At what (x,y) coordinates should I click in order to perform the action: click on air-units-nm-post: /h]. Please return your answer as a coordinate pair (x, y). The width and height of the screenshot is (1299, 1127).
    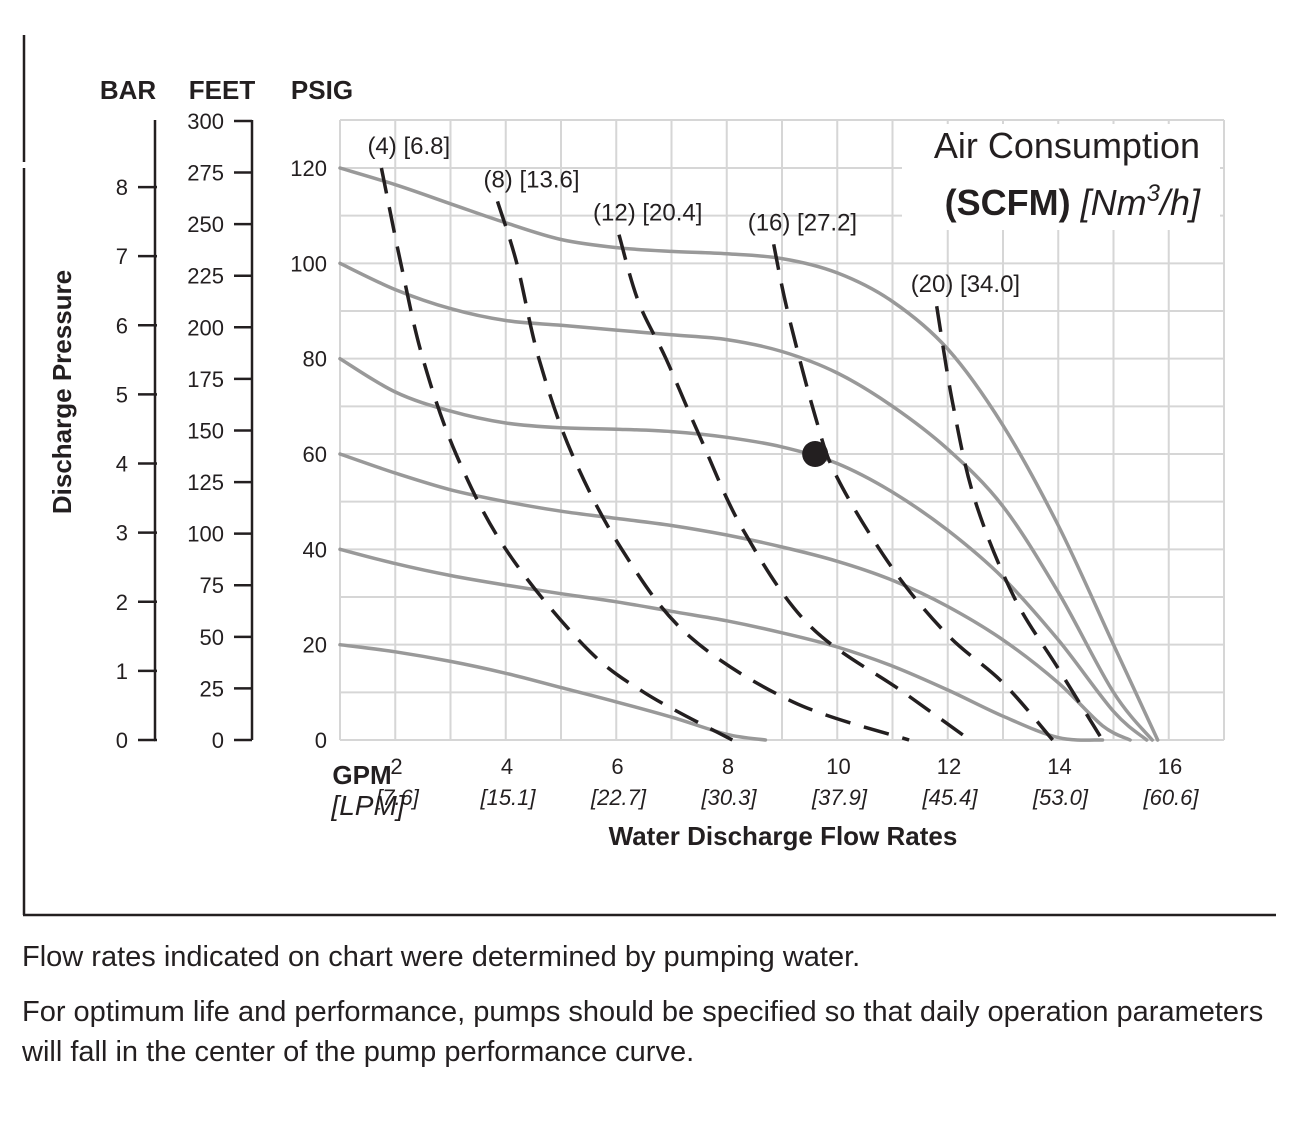
    Looking at the image, I should click on (1179, 202).